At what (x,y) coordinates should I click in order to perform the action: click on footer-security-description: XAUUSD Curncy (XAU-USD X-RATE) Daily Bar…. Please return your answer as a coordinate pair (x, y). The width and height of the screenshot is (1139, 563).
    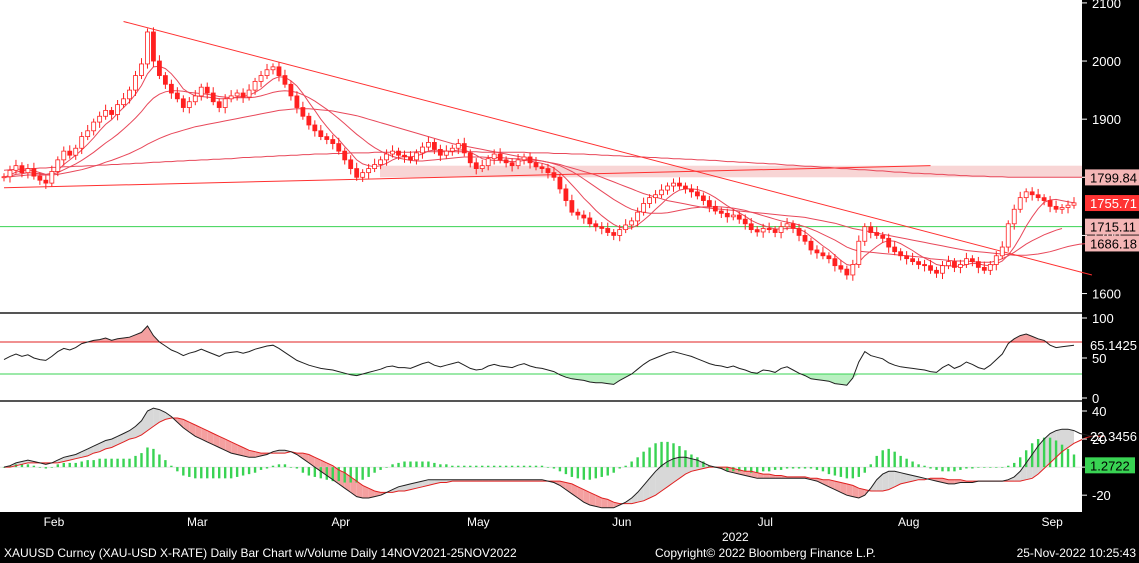
    Looking at the image, I should click on (260, 553).